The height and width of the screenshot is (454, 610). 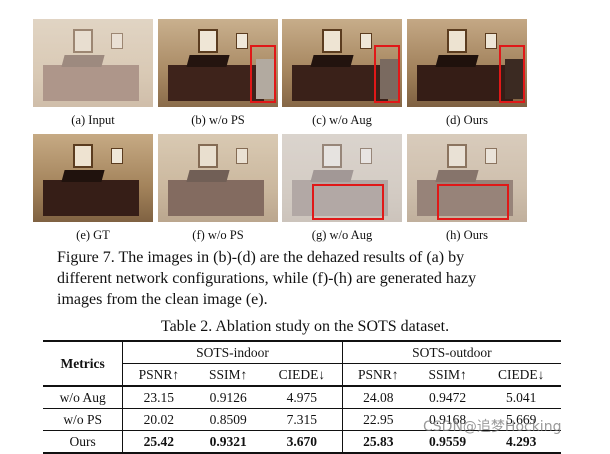 What do you see at coordinates (378, 441) in the screenshot?
I see `table-cell: 25.83` at bounding box center [378, 441].